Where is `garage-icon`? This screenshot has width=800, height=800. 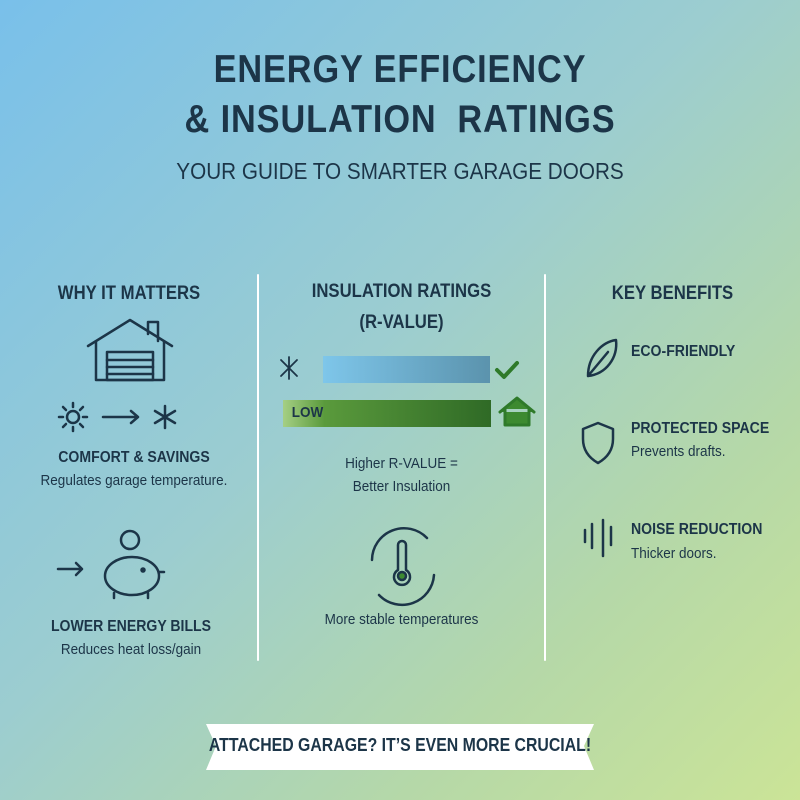 garage-icon is located at coordinates (130, 350).